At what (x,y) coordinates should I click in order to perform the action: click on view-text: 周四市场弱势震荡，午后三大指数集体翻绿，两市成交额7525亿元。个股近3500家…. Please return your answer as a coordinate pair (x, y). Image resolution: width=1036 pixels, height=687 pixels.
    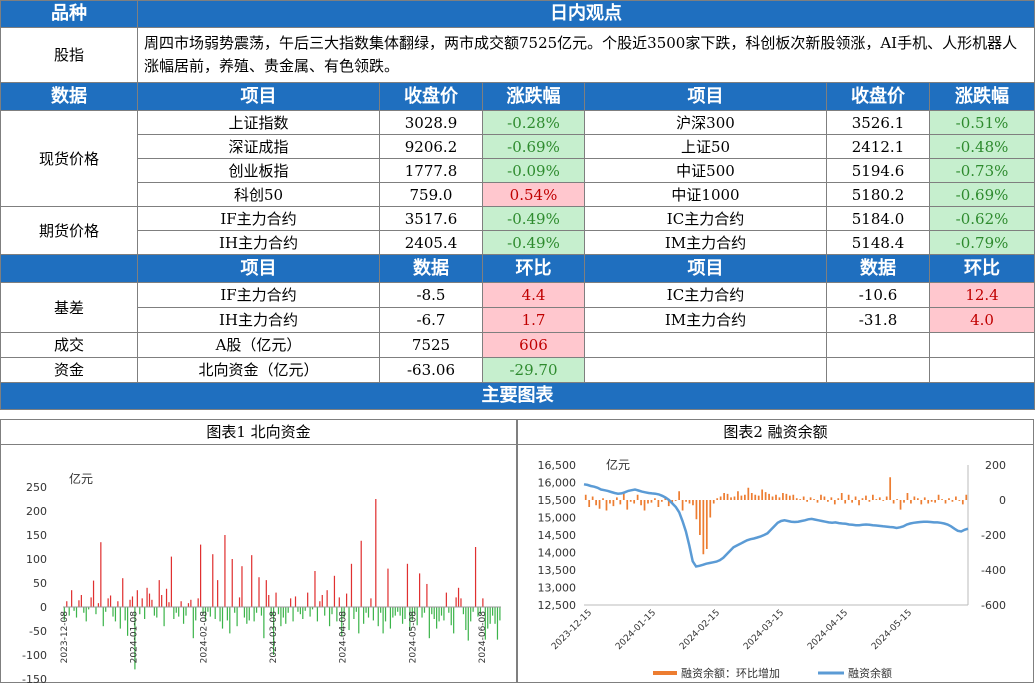
    Looking at the image, I should click on (586, 55).